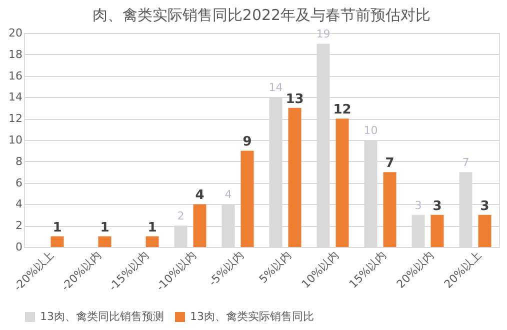 Image resolution: width=507 pixels, height=330 pixels. What do you see at coordinates (15, 119) in the screenshot?
I see `y-tick-label: 12` at bounding box center [15, 119].